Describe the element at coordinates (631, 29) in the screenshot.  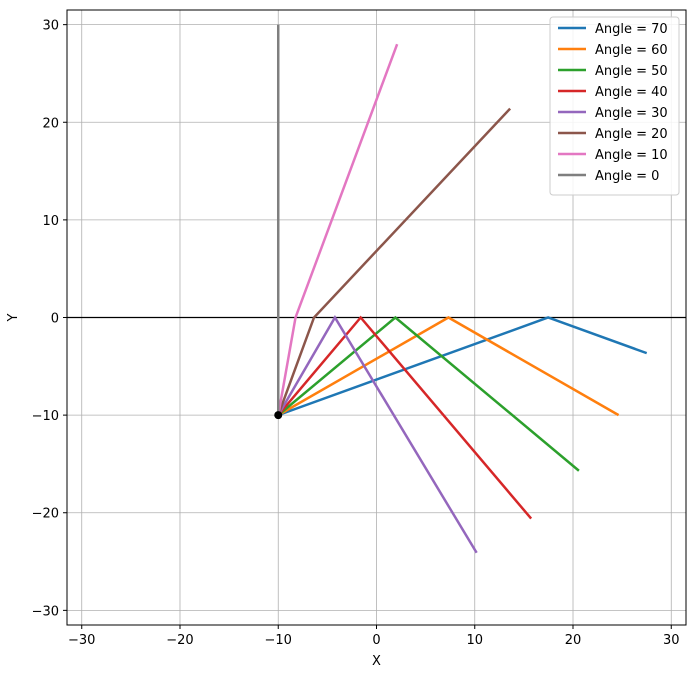
I see `legend-label: Angle = 70` at that location.